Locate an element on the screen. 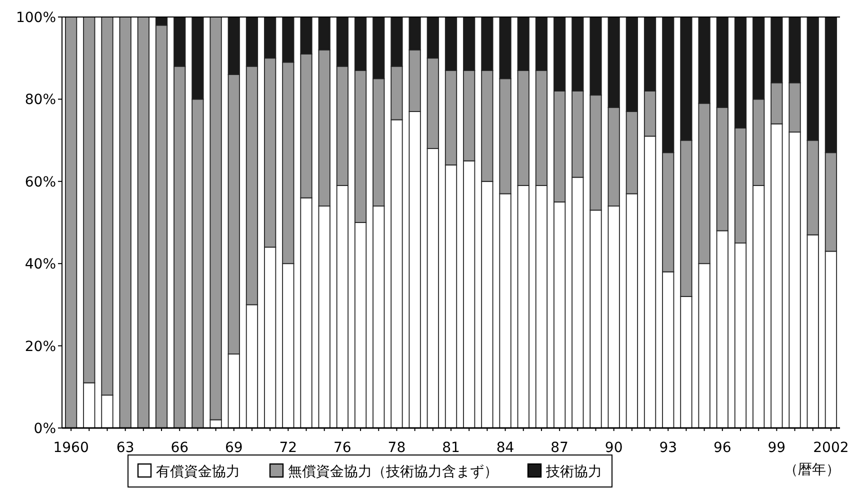 The width and height of the screenshot is (857, 492). x-tick-label: 96 is located at coordinates (722, 448).